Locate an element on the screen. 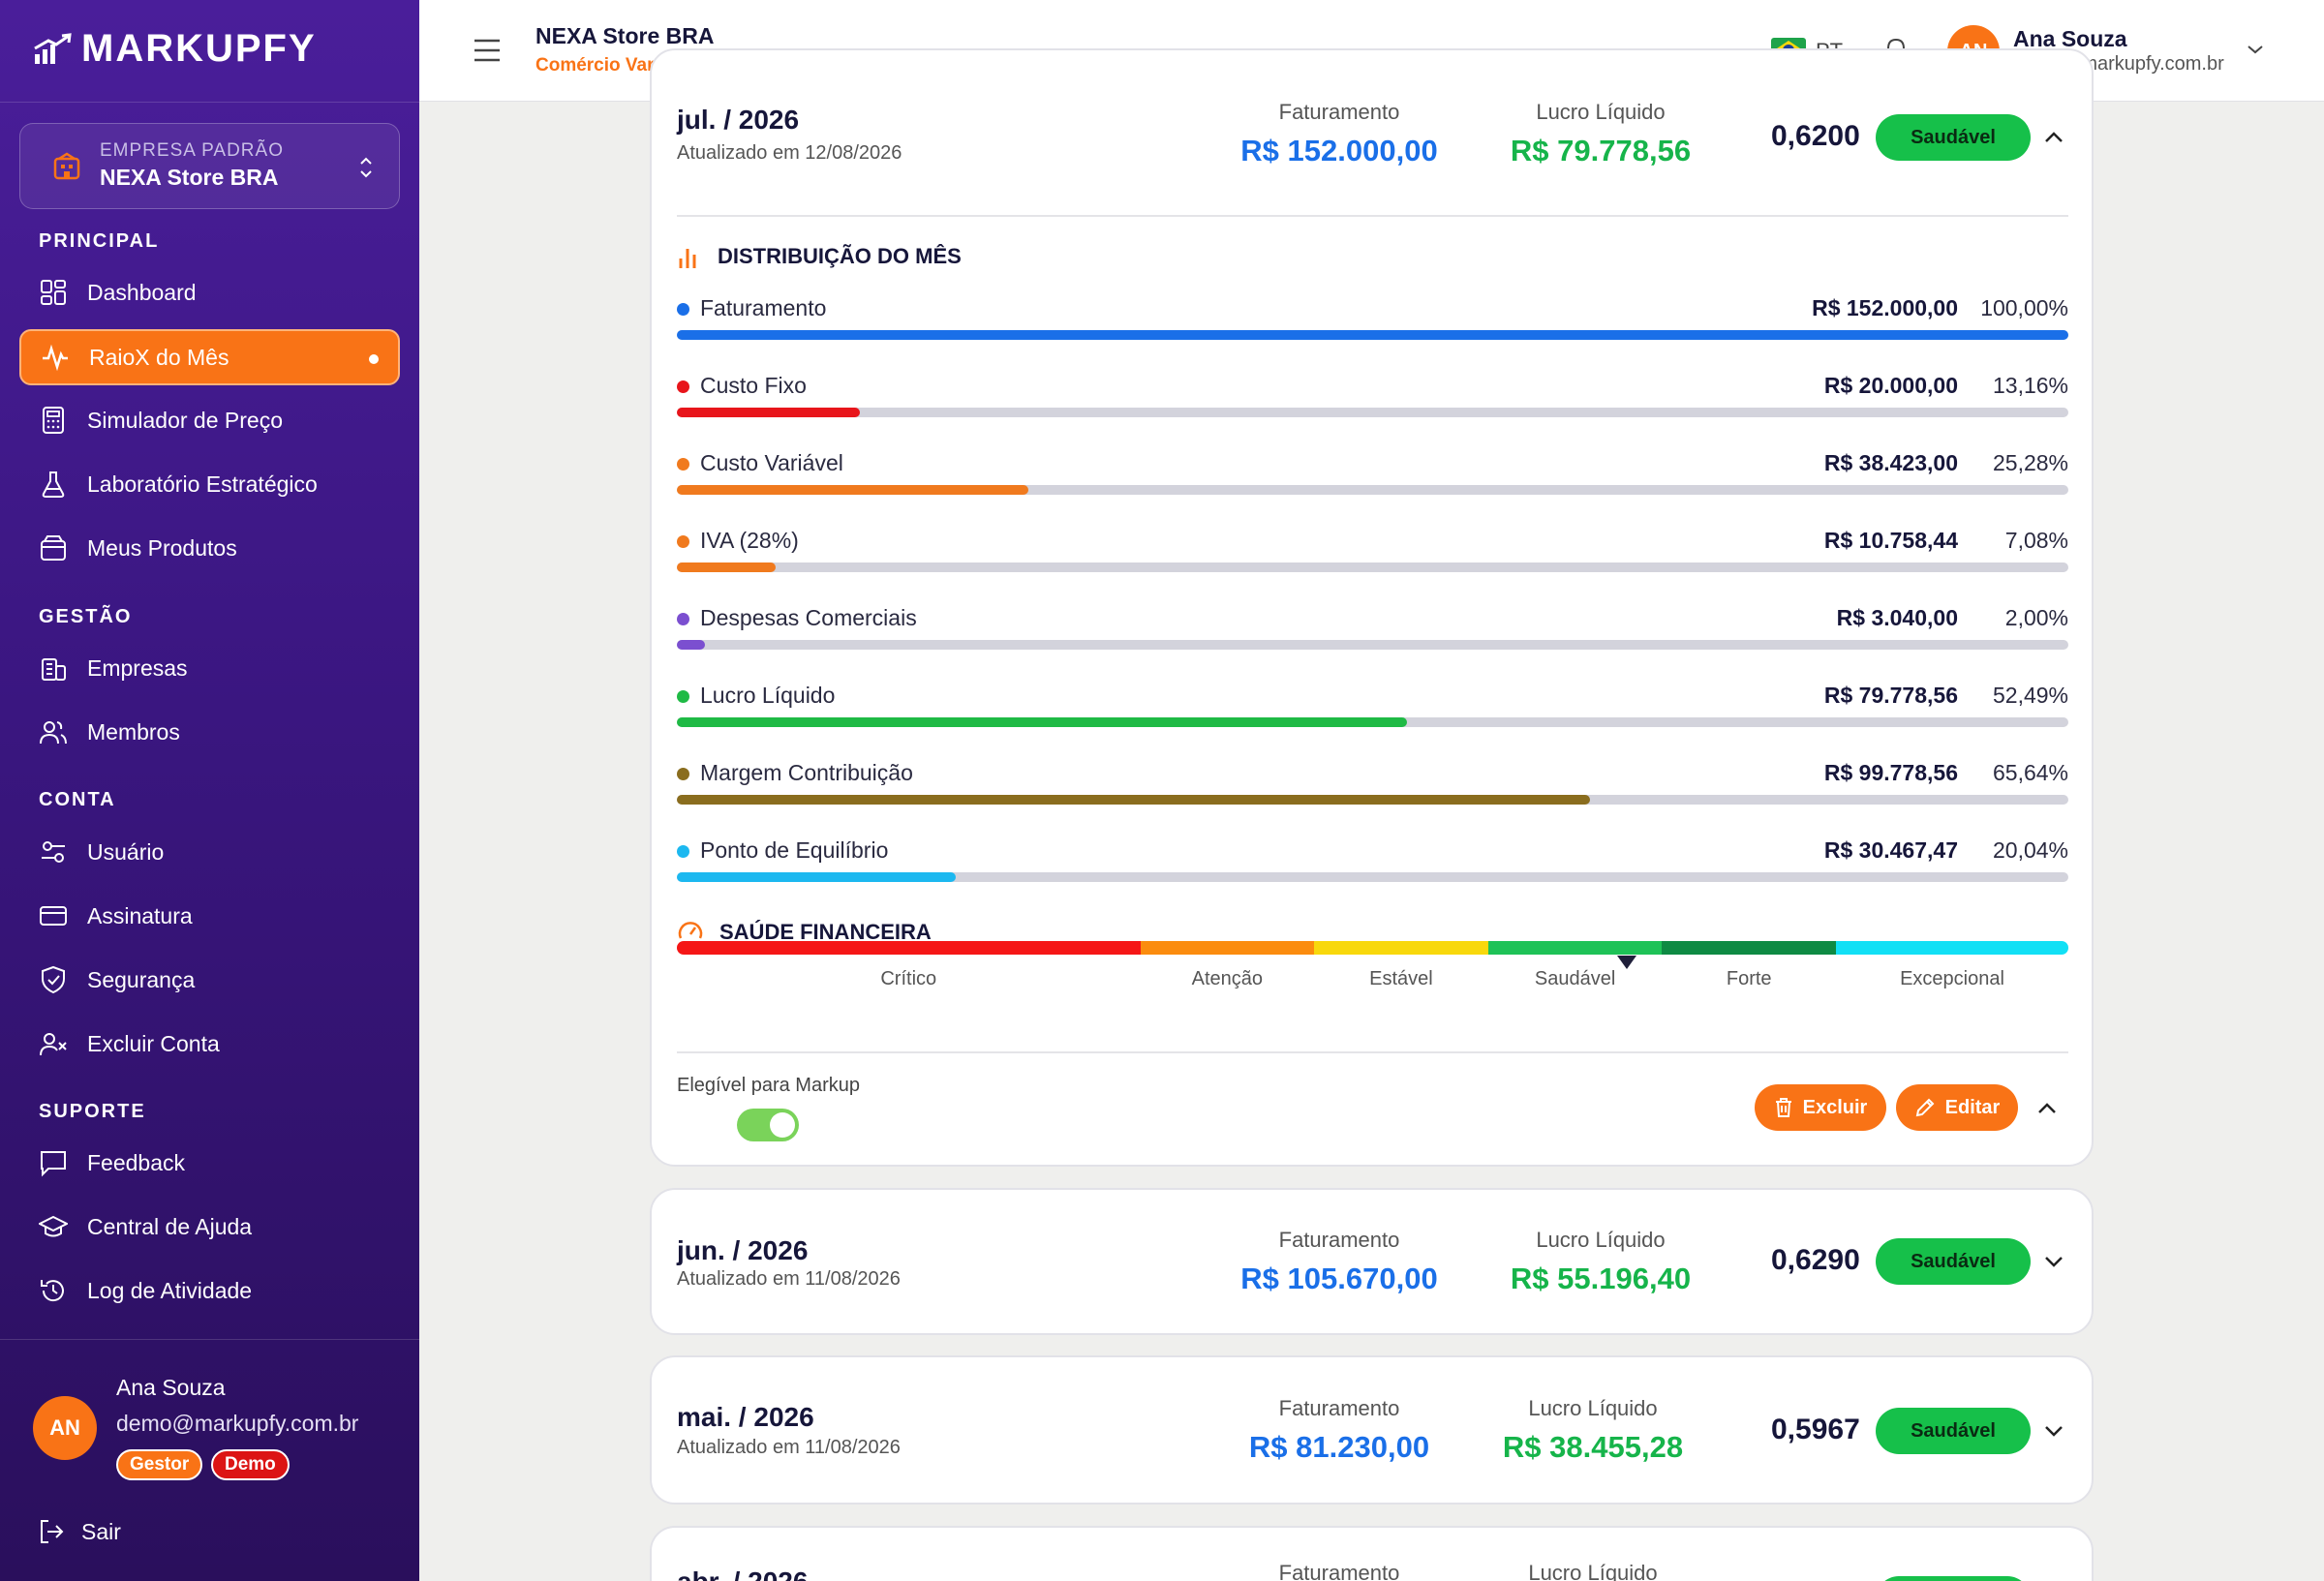 The height and width of the screenshot is (1581, 2324). menu-icon is located at coordinates (488, 50).